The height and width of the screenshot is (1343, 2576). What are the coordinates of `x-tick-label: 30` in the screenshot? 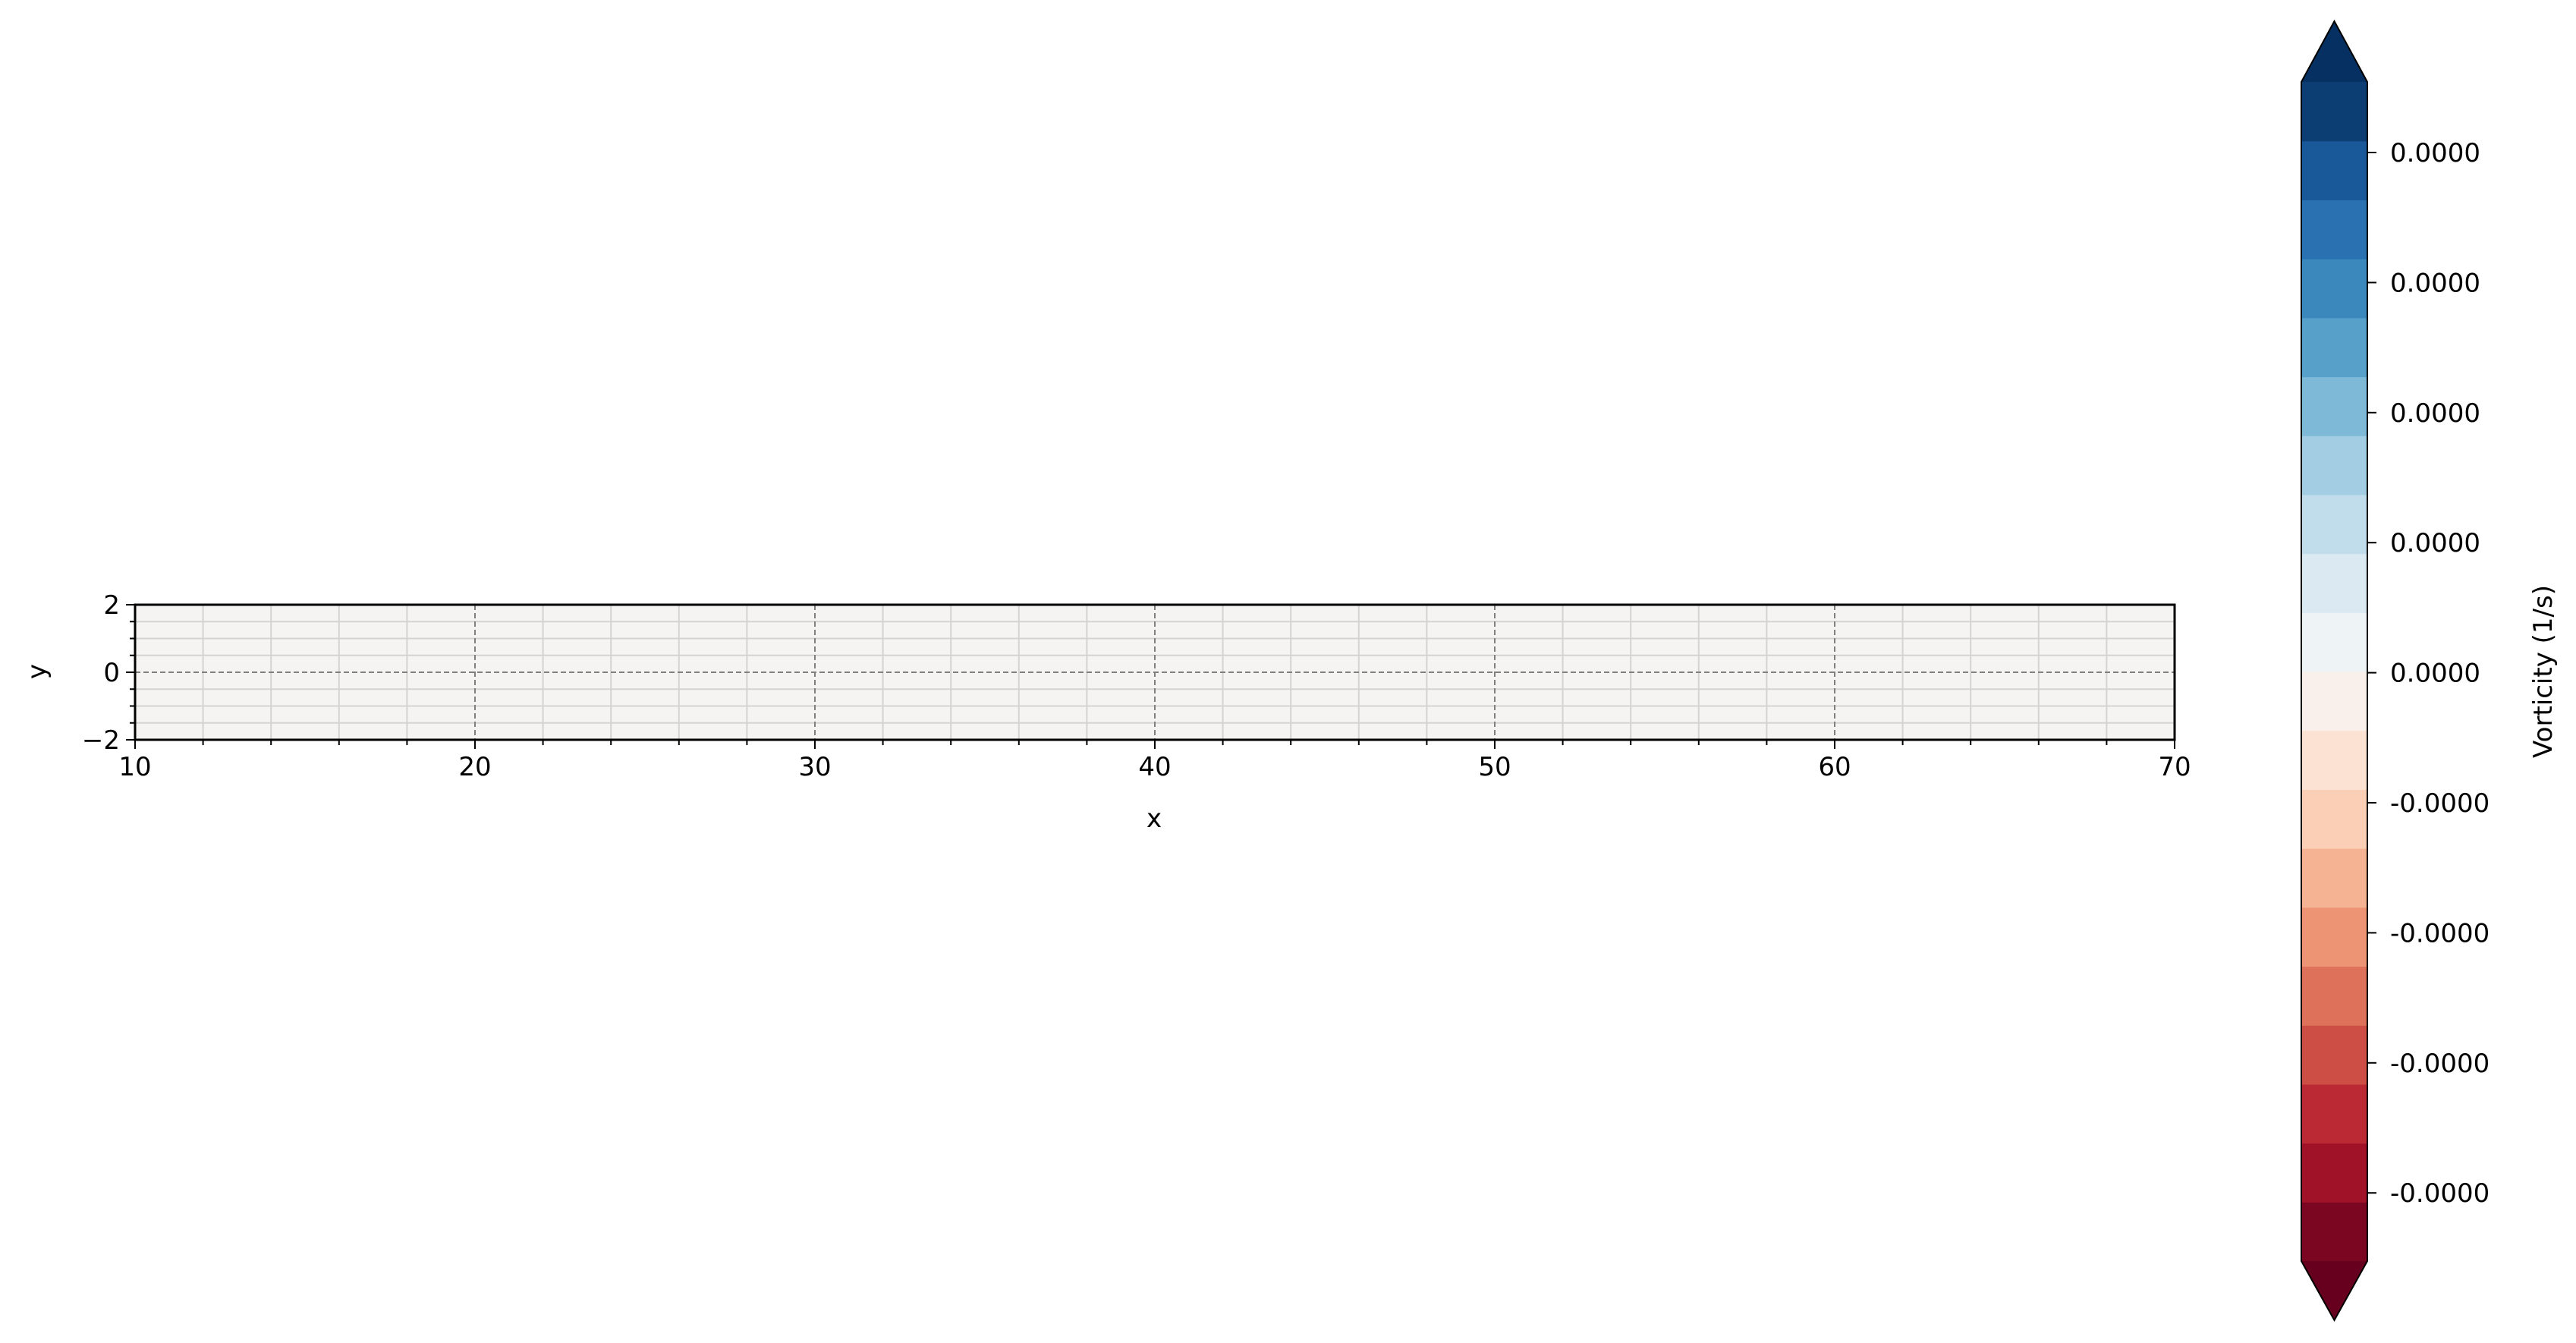 It's located at (814, 767).